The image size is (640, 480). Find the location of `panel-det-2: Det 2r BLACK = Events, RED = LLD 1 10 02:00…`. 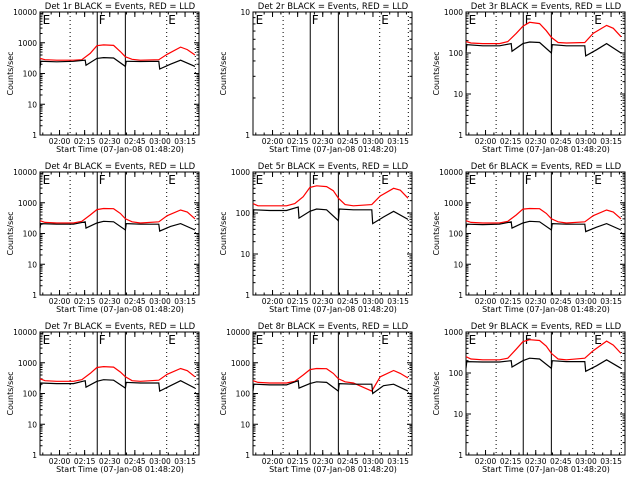

panel-det-2: Det 2r BLACK = Events, RED = LLD 1 10 02:00… is located at coordinates (316, 78).